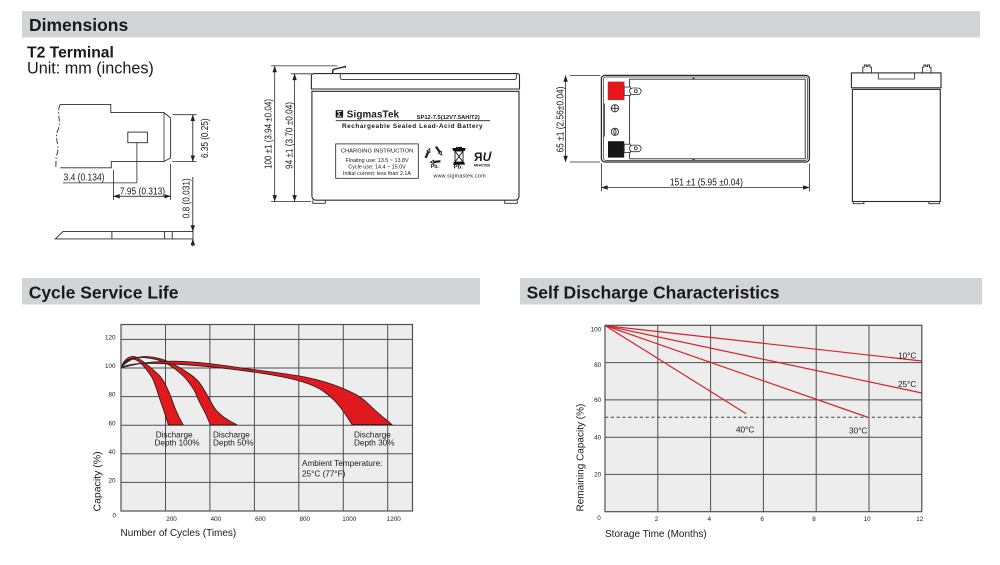 The height and width of the screenshot is (565, 1000). What do you see at coordinates (186, 198) in the screenshot?
I see `svg-text: 0.8 (0.031)` at bounding box center [186, 198].